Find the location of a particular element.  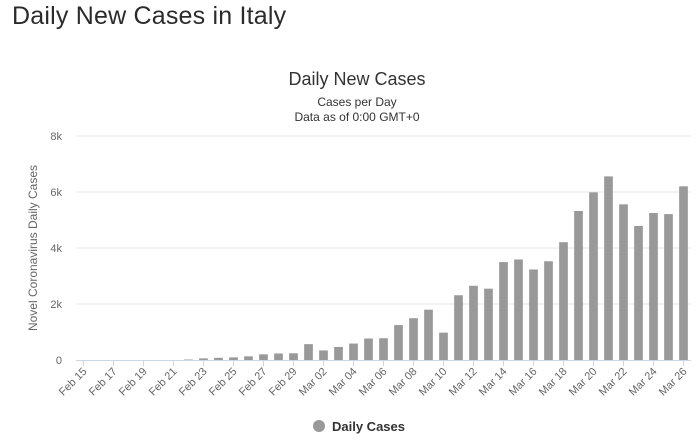

legend-marker is located at coordinates (319, 426).